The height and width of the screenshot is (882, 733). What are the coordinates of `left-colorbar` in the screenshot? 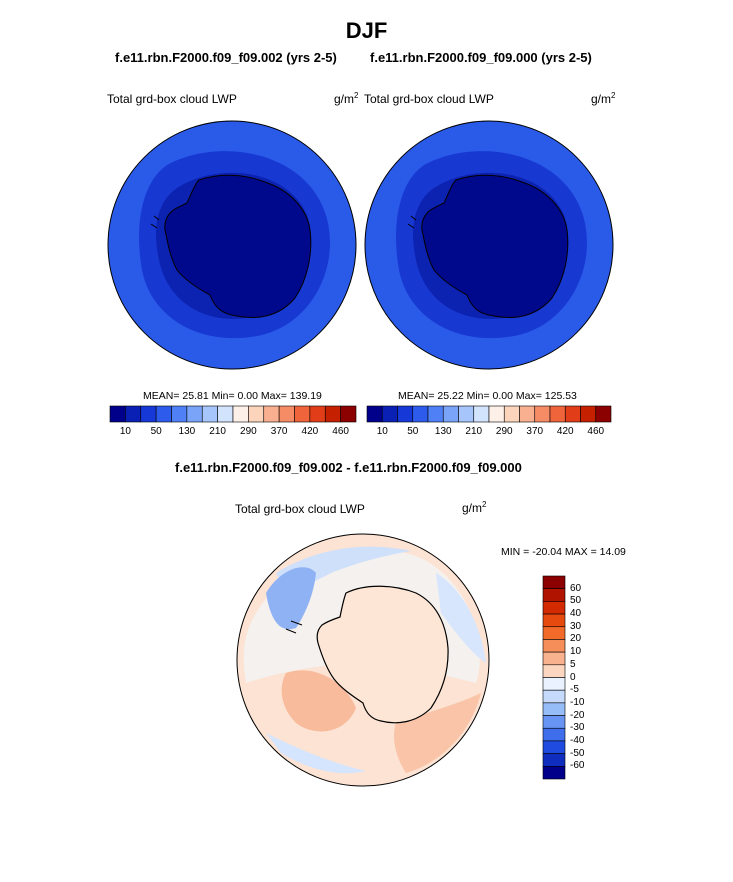 It's located at (233, 414).